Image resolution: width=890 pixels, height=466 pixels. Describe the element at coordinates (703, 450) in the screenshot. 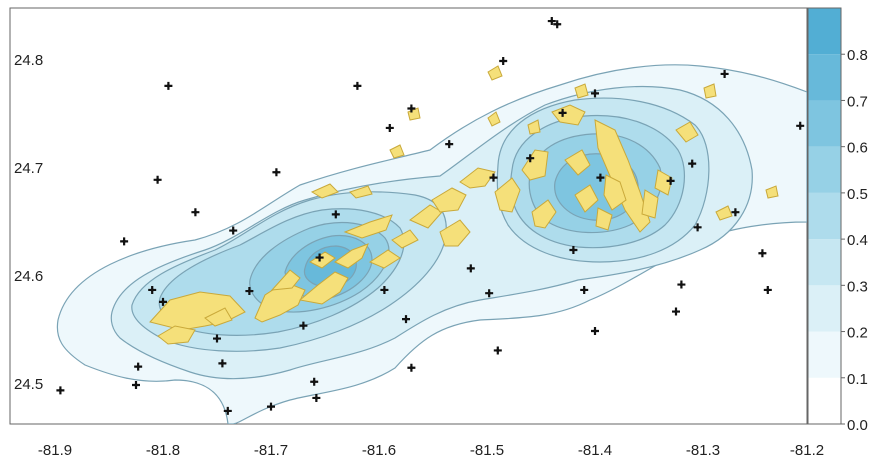

I see `x-tick-label: -81.3` at that location.